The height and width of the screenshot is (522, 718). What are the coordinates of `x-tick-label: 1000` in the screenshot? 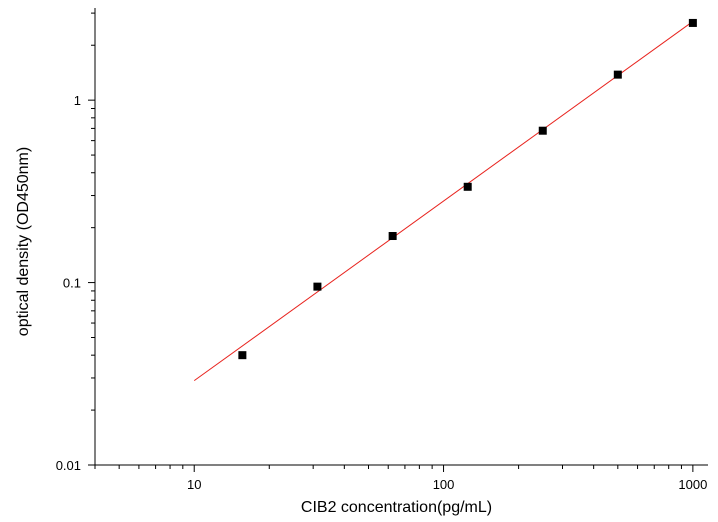 It's located at (692, 484).